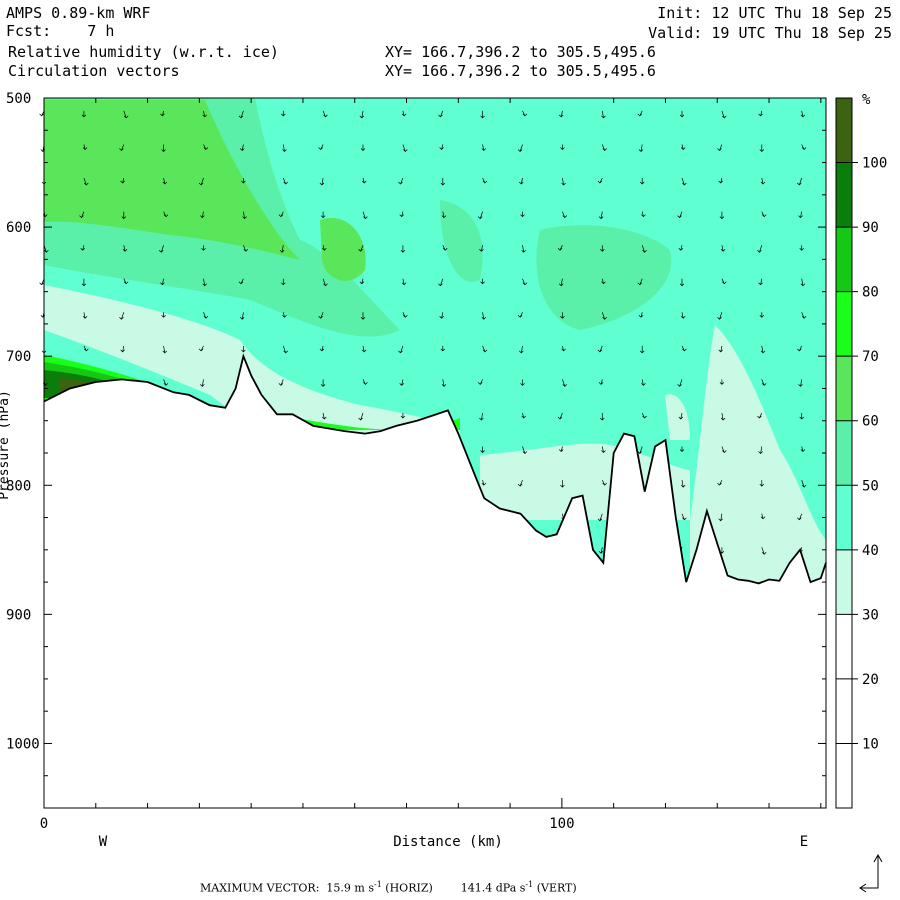  I want to click on horiz-tag: (HORIZ), so click(409, 888).